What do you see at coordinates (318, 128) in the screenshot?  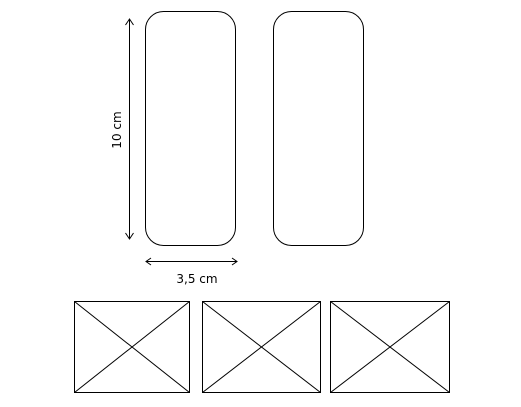 I see `rounded-rectangle-right` at bounding box center [318, 128].